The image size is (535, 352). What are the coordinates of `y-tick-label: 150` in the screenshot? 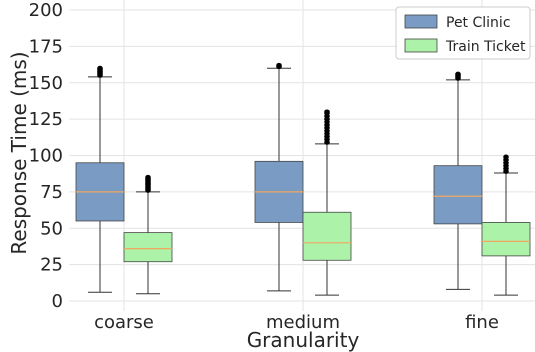 It's located at (46, 83).